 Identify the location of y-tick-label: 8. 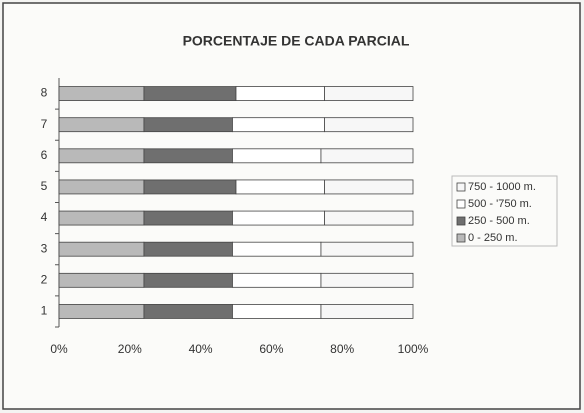
(44, 93).